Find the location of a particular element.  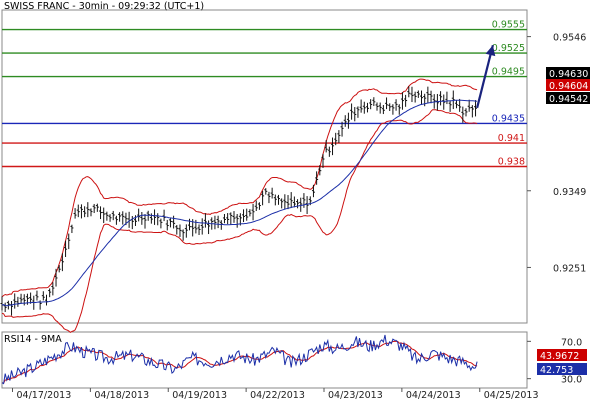

y-tick-label-0: 0.9546 is located at coordinates (569, 38).